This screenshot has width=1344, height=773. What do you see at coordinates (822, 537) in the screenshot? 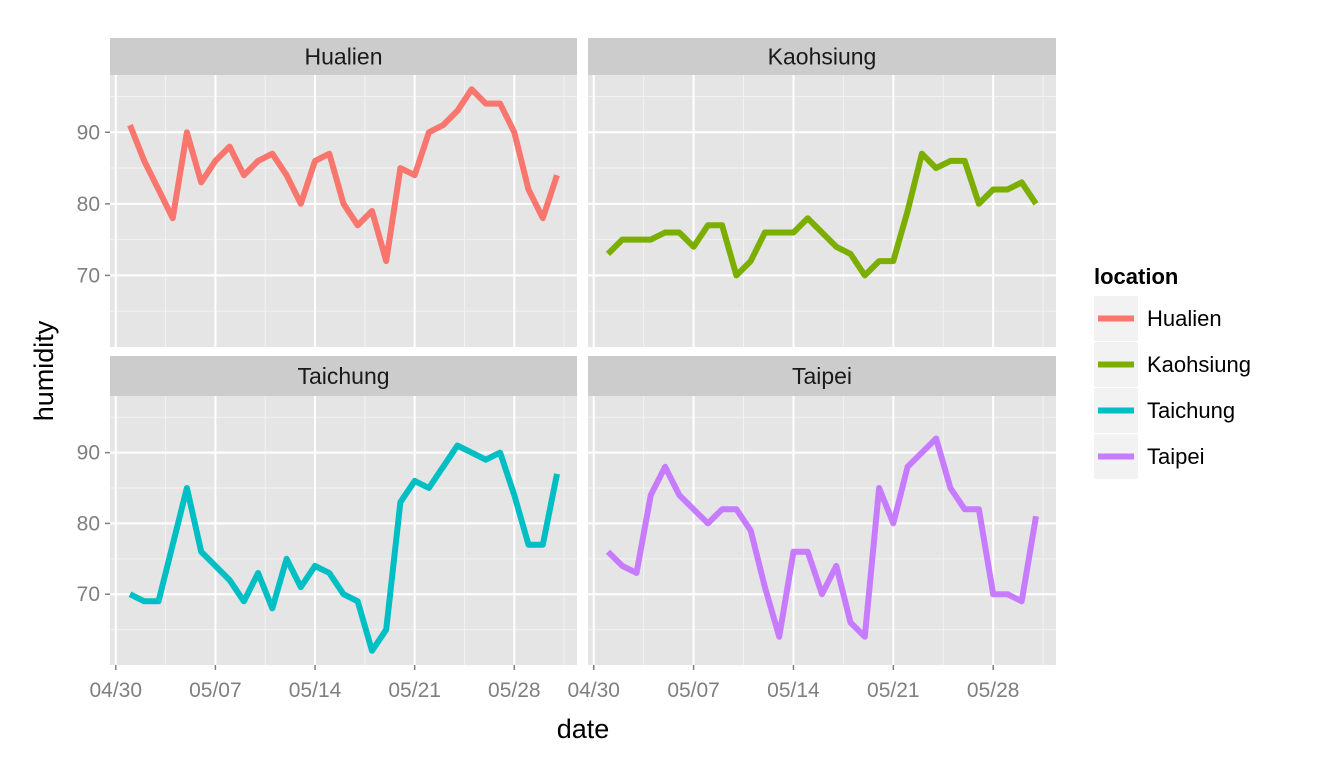
I see `series-line-taipei` at bounding box center [822, 537].